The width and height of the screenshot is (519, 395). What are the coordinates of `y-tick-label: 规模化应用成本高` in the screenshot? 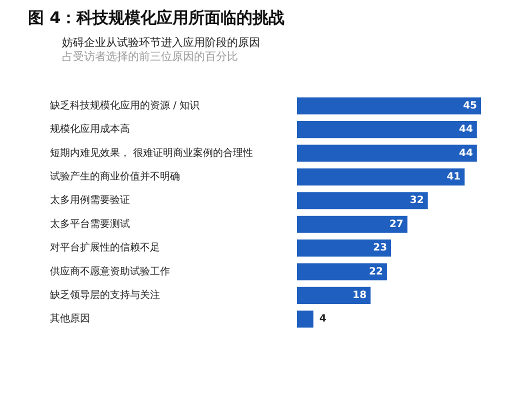 It's located at (90, 129).